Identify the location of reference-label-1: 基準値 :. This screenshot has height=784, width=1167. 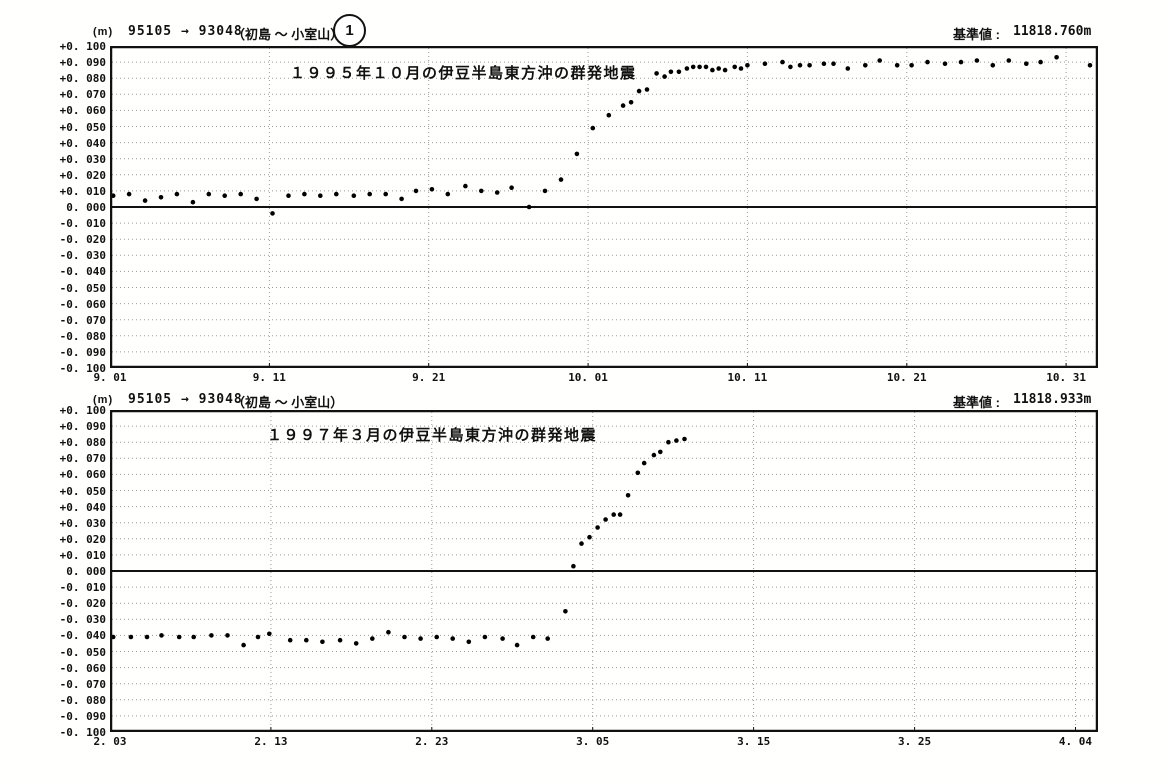
(976, 34).